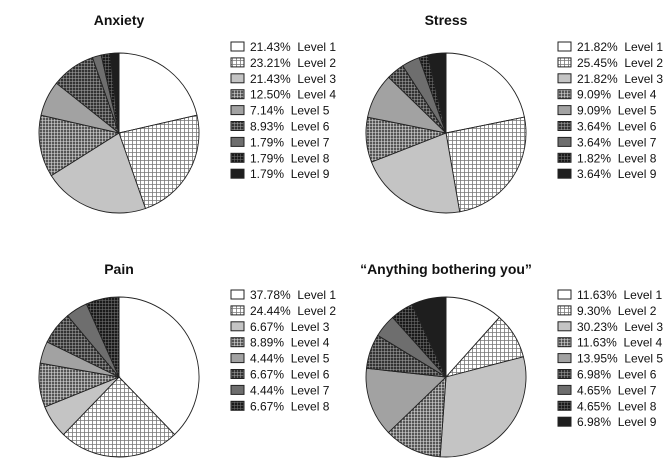  What do you see at coordinates (290, 375) in the screenshot?
I see `legend-label: 6.67% Level 6` at bounding box center [290, 375].